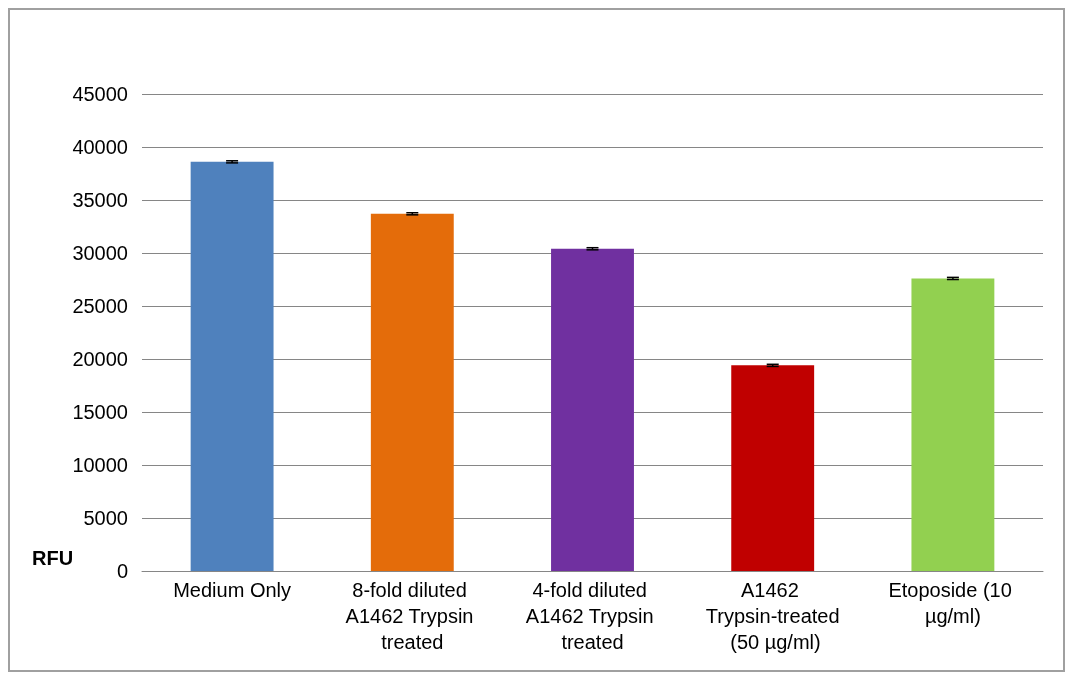 The image size is (1073, 680). What do you see at coordinates (592, 616) in the screenshot?
I see `x-tick-label: 4-fold diluted A1462 Trypsin treated` at bounding box center [592, 616].